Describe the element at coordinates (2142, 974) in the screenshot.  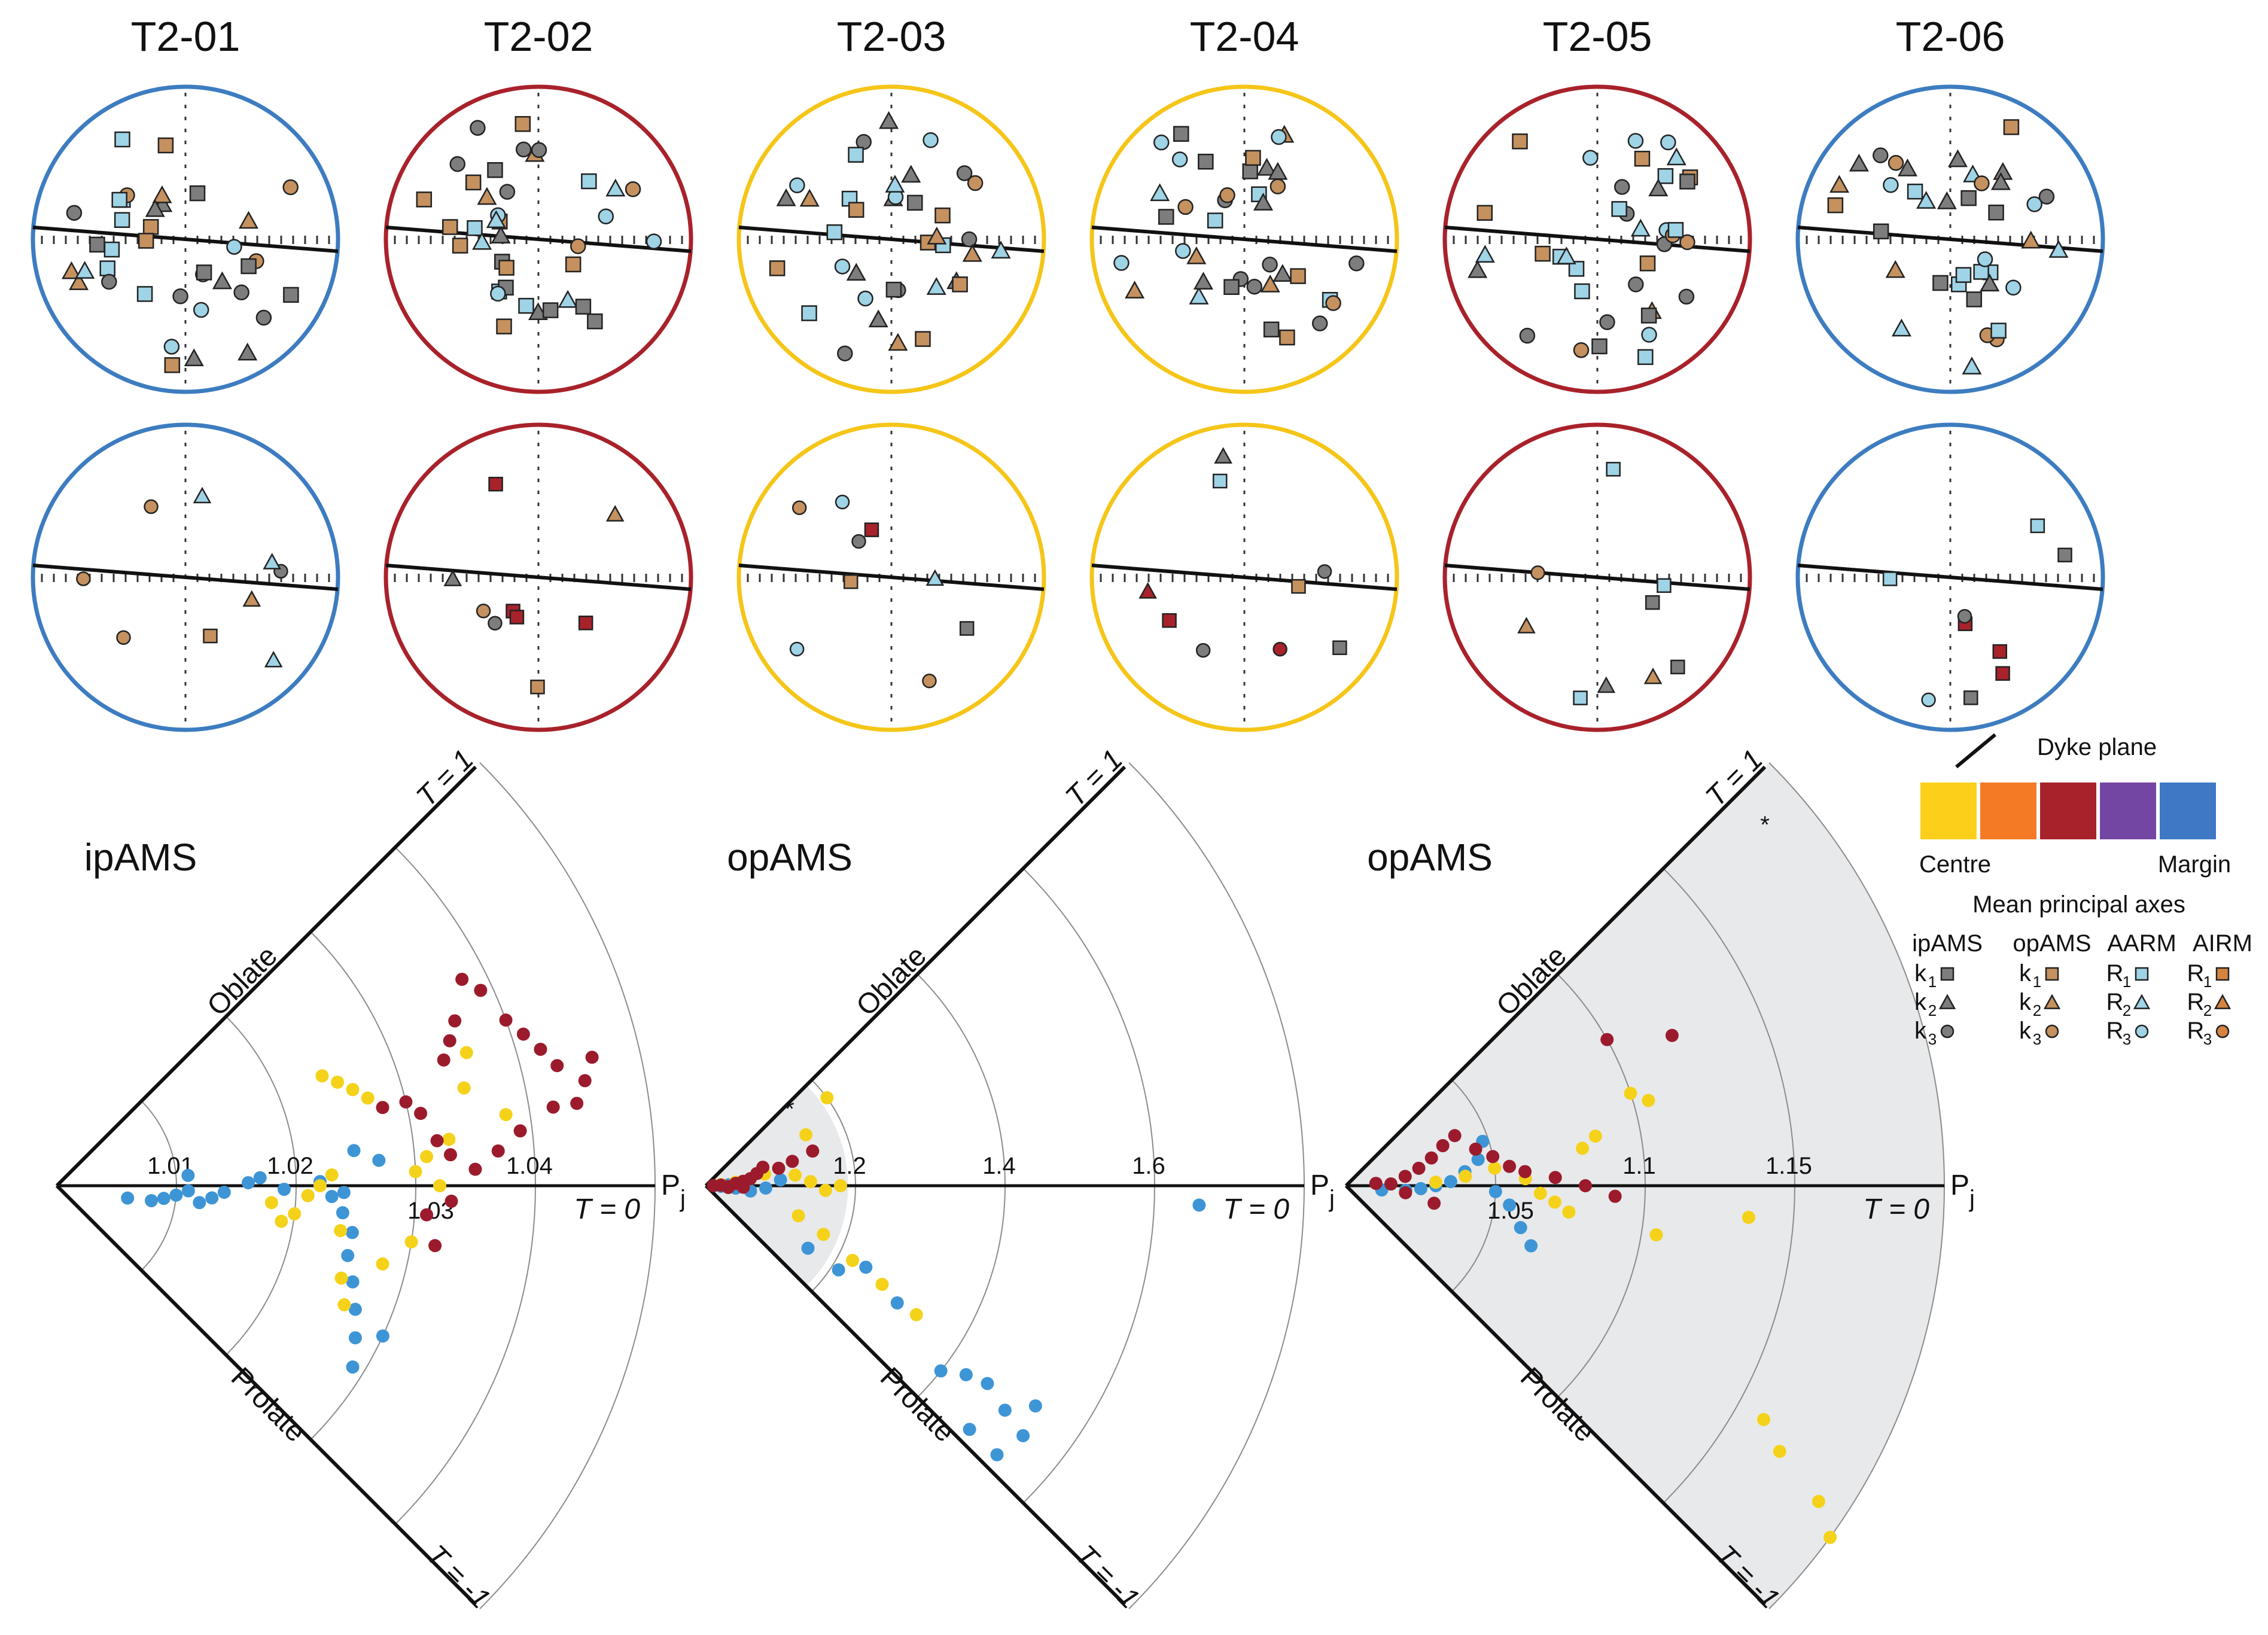
I see `square-legend-marker` at that location.